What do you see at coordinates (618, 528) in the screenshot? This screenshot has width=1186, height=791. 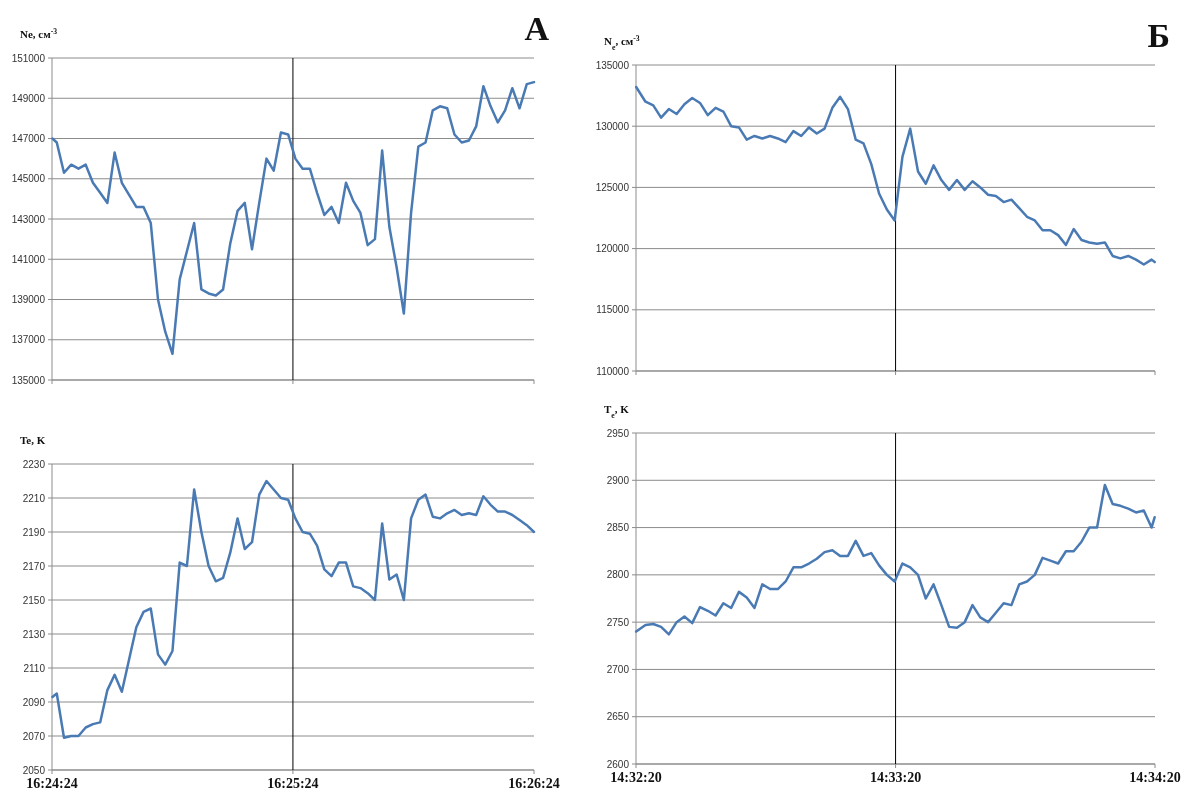 I see `y-tick-label: 2850` at bounding box center [618, 528].